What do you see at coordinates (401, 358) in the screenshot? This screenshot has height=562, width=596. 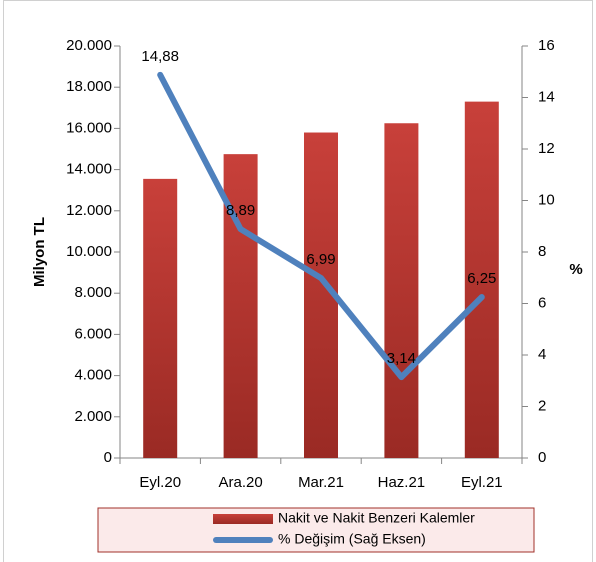 I see `data-label: 3,14` at bounding box center [401, 358].